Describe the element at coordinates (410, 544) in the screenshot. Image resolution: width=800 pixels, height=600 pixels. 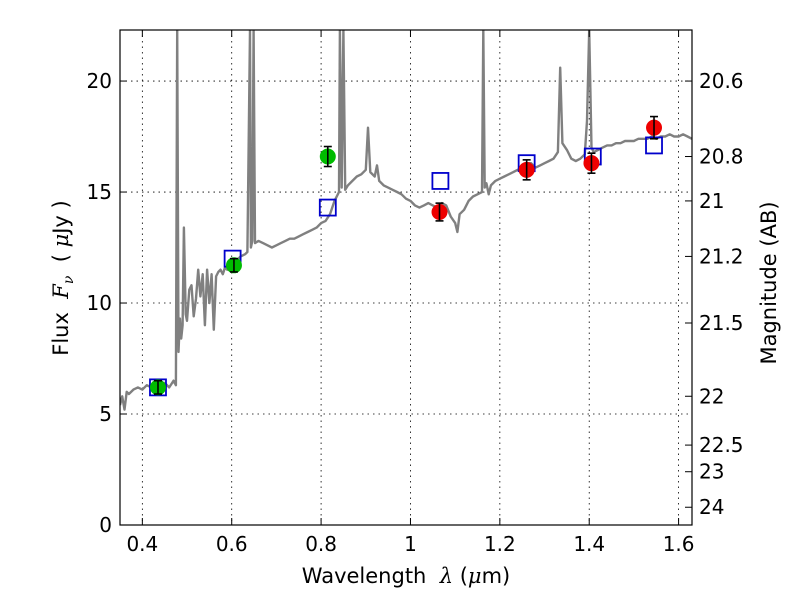
I see `x-tick-label: 1` at that location.